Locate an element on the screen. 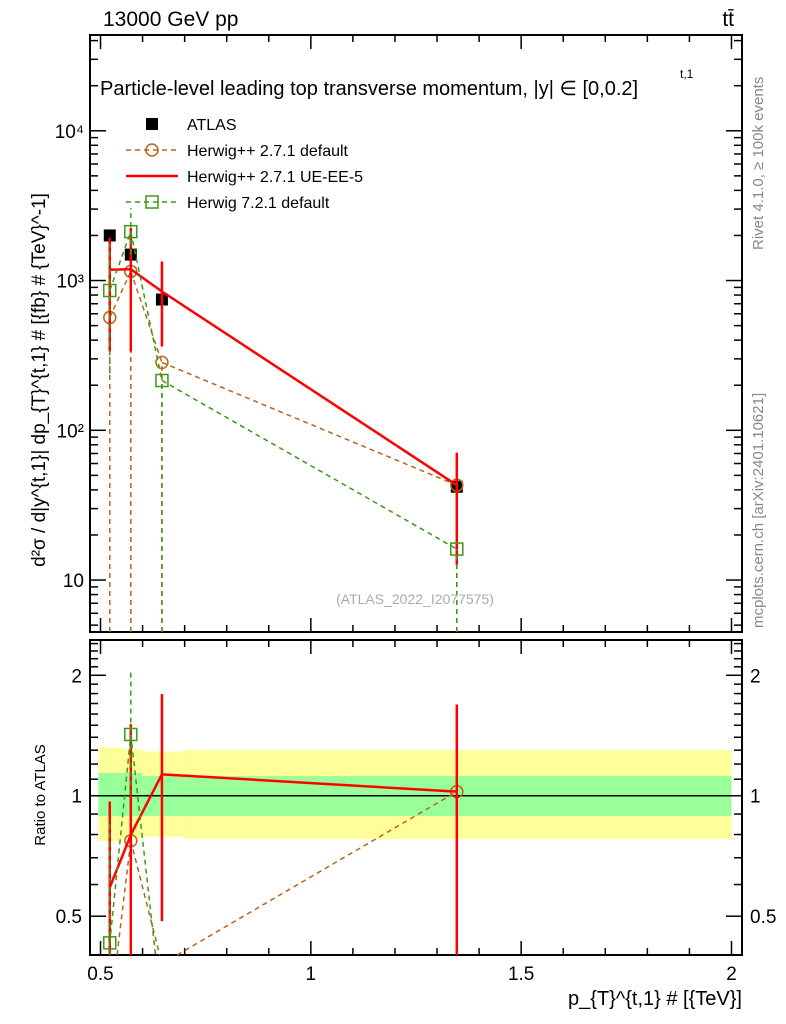  y-tick-label: 10² is located at coordinates (70, 431).